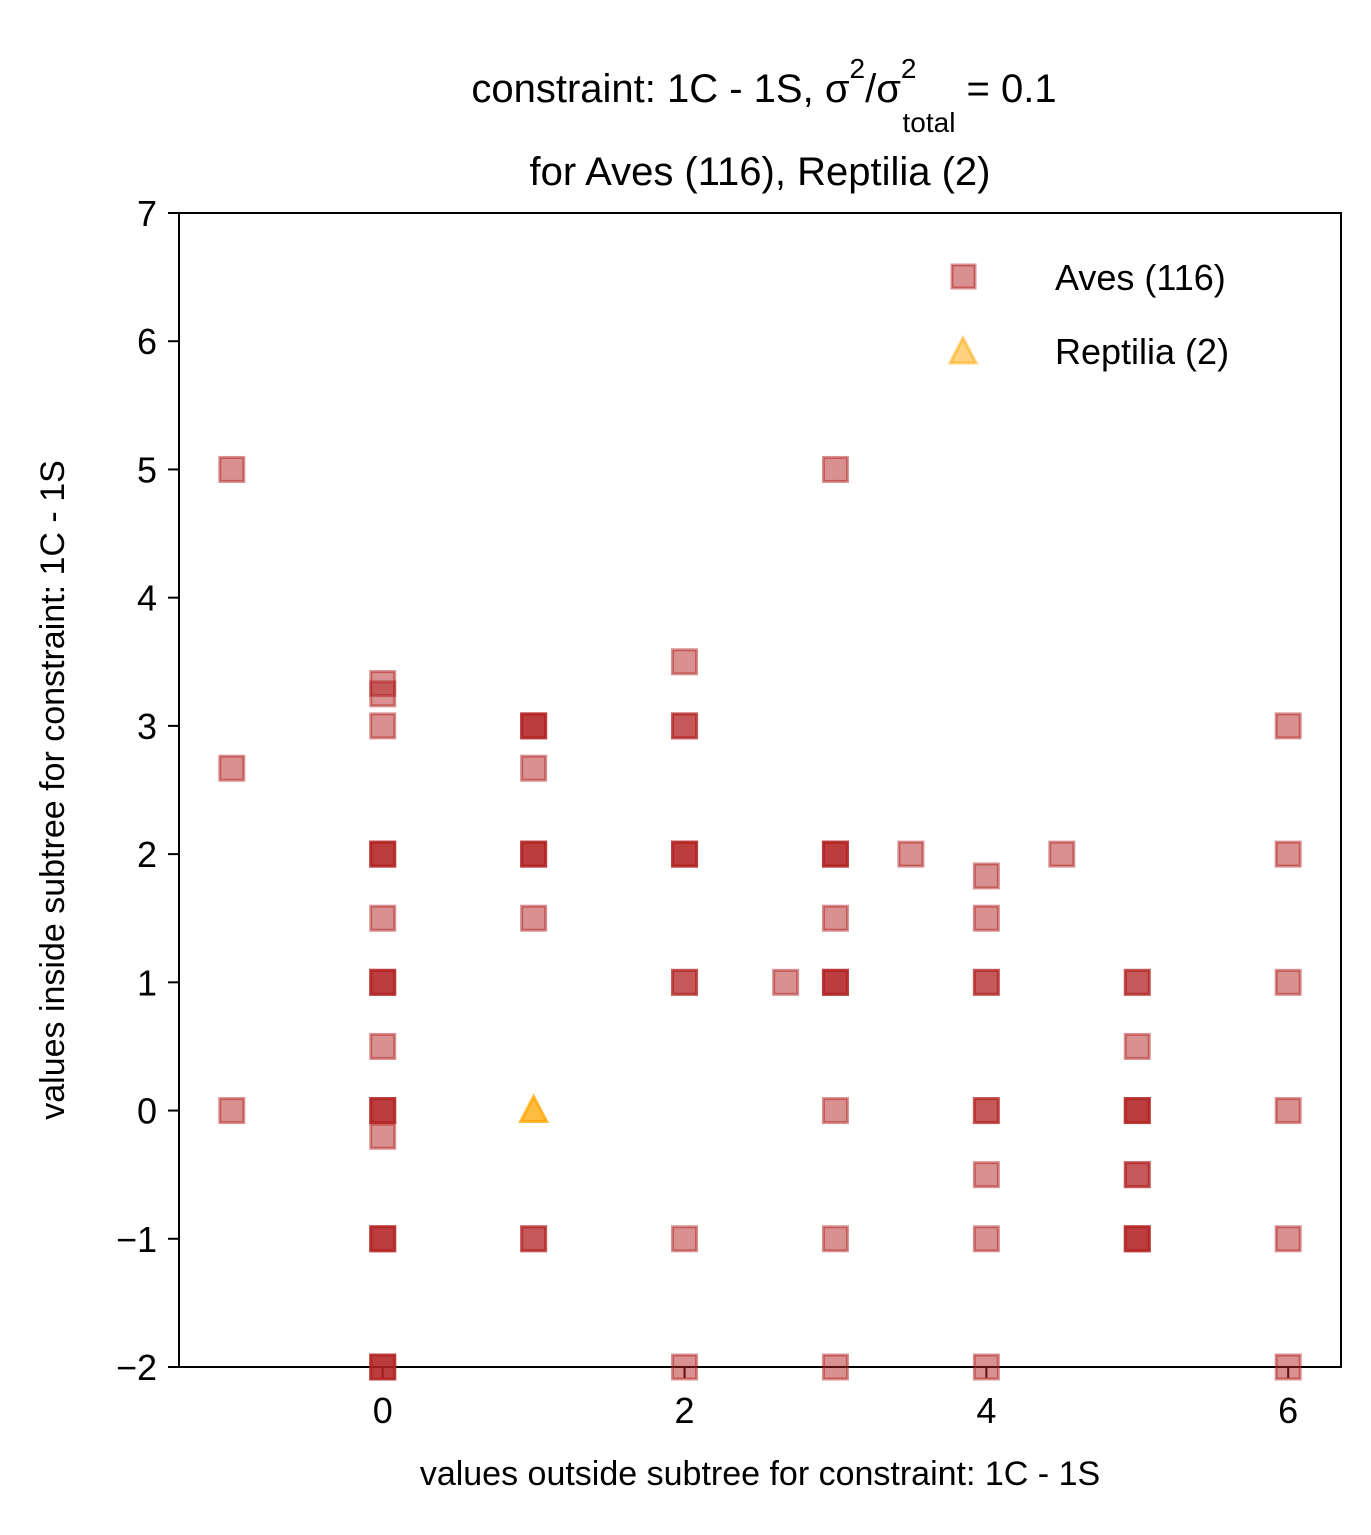 Image resolution: width=1371 pixels, height=1535 pixels. Describe the element at coordinates (858, 68) in the screenshot. I see `title-superscript-1: 2` at that location.